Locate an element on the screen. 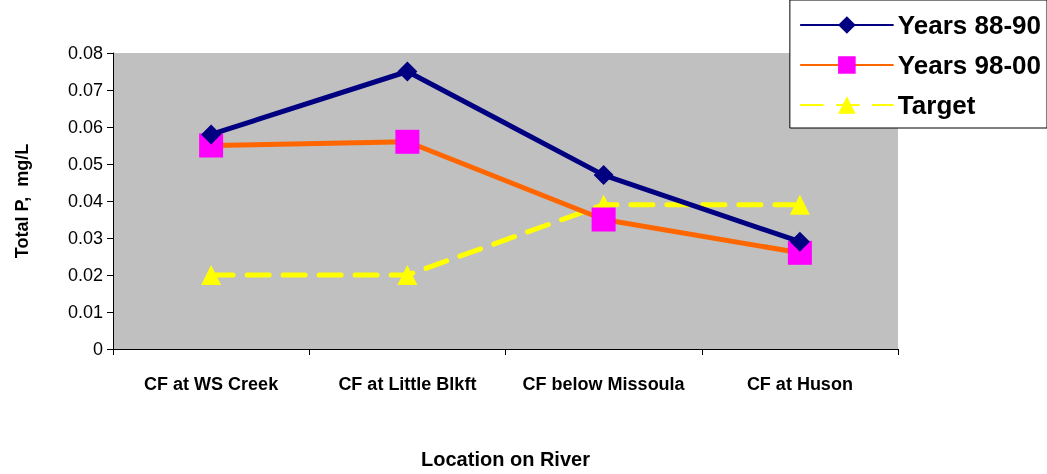 The image size is (1047, 474). x-tick-label: CF below Missoula is located at coordinates (604, 384).